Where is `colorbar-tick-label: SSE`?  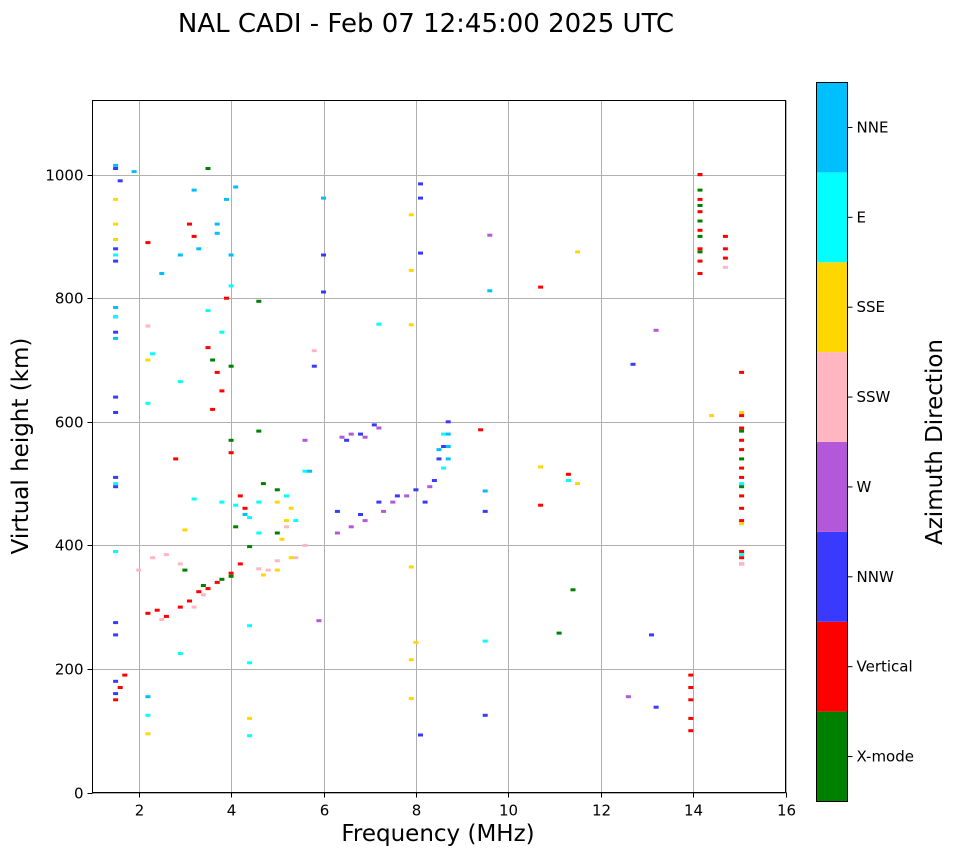 colorbar-tick-label: SSE is located at coordinates (871, 307).